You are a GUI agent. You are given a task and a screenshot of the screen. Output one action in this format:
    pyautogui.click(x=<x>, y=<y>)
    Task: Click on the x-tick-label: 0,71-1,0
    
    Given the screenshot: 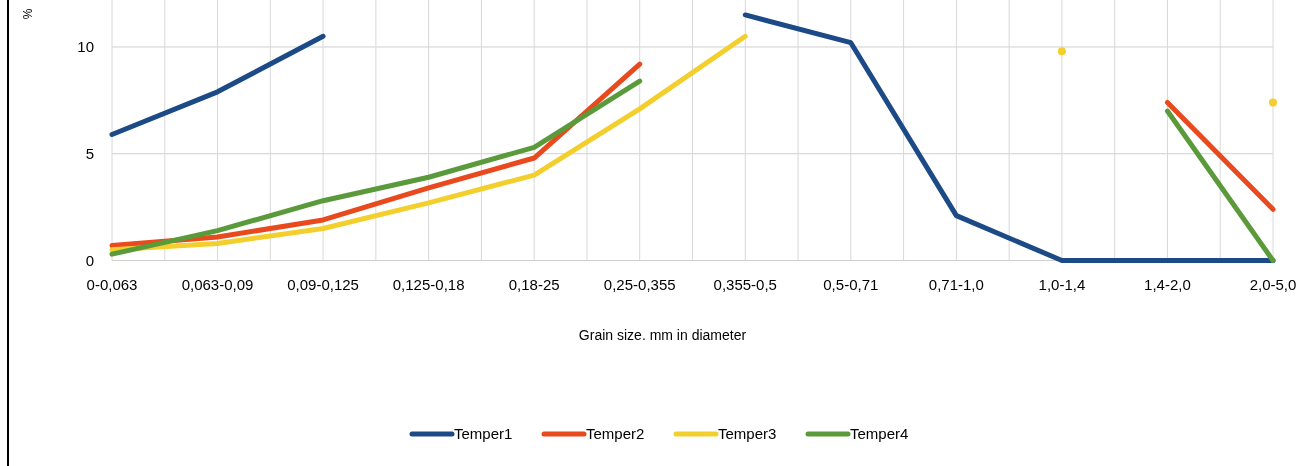 What is the action you would take?
    pyautogui.click(x=956, y=284)
    